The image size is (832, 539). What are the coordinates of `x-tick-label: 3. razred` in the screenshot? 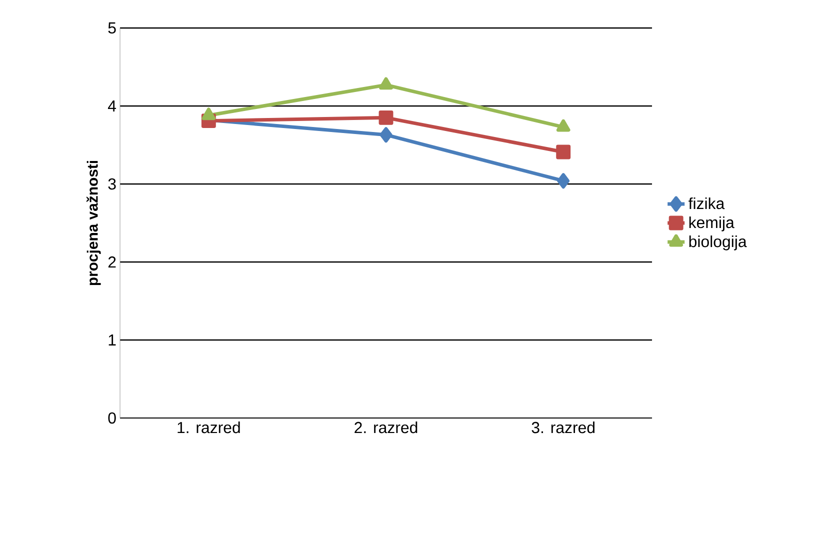 It's located at (563, 428).